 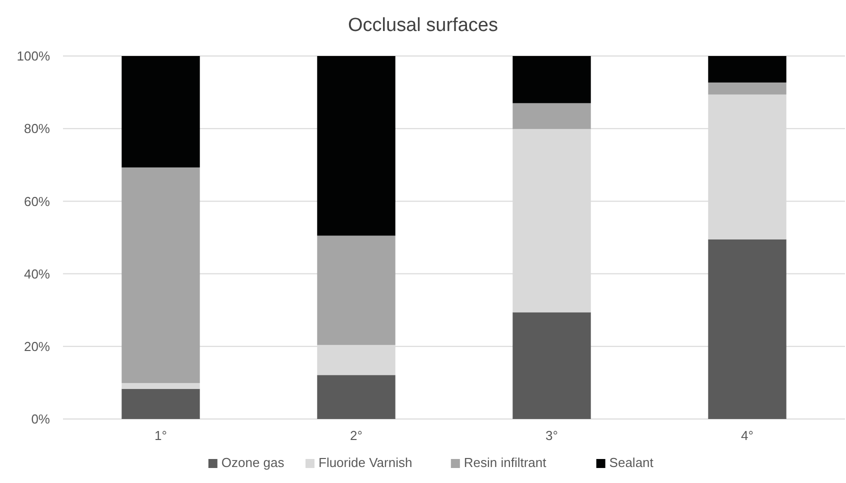 What do you see at coordinates (356, 435) in the screenshot?
I see `x-tick-label: 2°` at bounding box center [356, 435].